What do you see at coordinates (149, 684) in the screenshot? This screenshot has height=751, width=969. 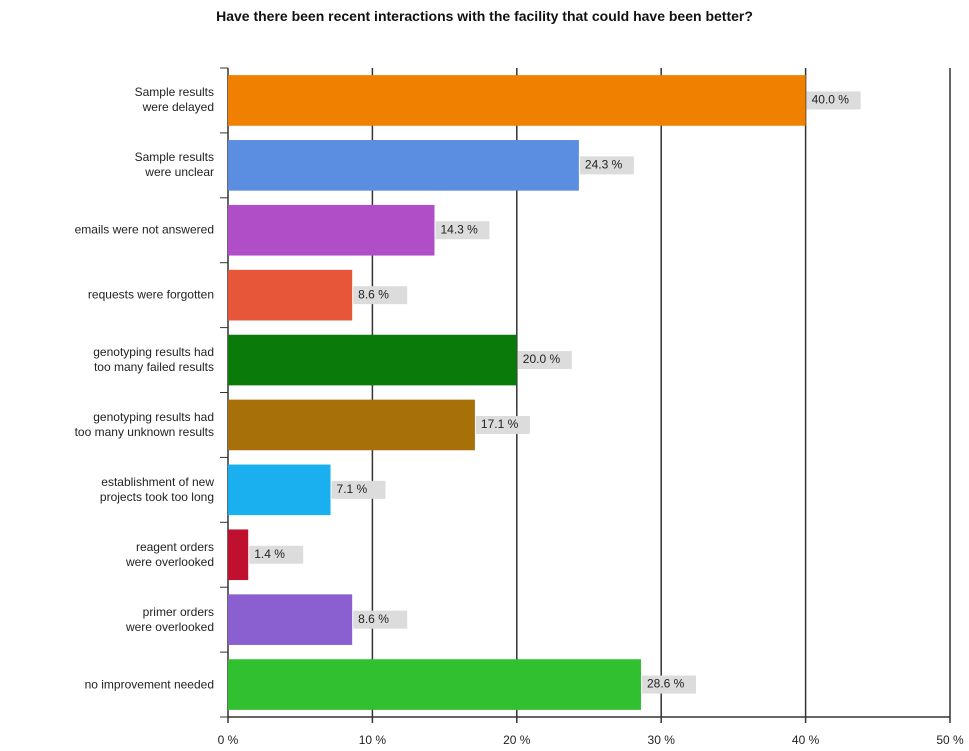 I see `y-tick-label: no improvement needed` at bounding box center [149, 684].